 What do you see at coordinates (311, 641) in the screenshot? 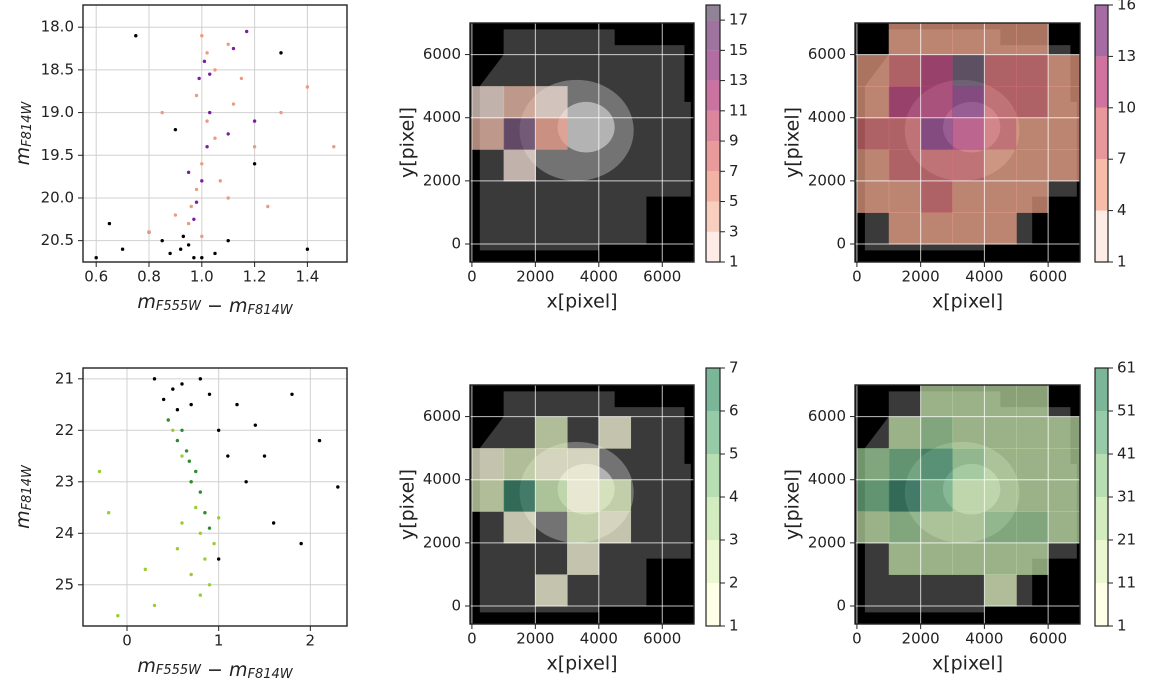
I see `x-tick-label: 2` at bounding box center [311, 641].